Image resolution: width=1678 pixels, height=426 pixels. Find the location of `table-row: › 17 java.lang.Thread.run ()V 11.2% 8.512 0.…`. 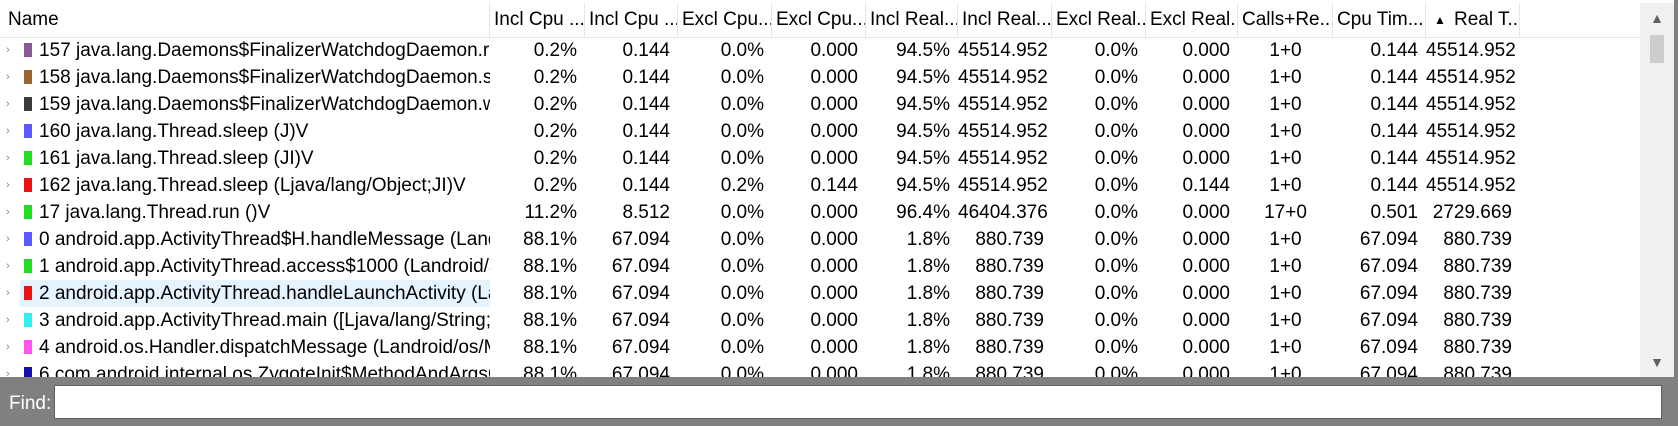

table-row: › 17 java.lang.Thread.run ()V 11.2% 8.512 0.… is located at coordinates (820, 212).